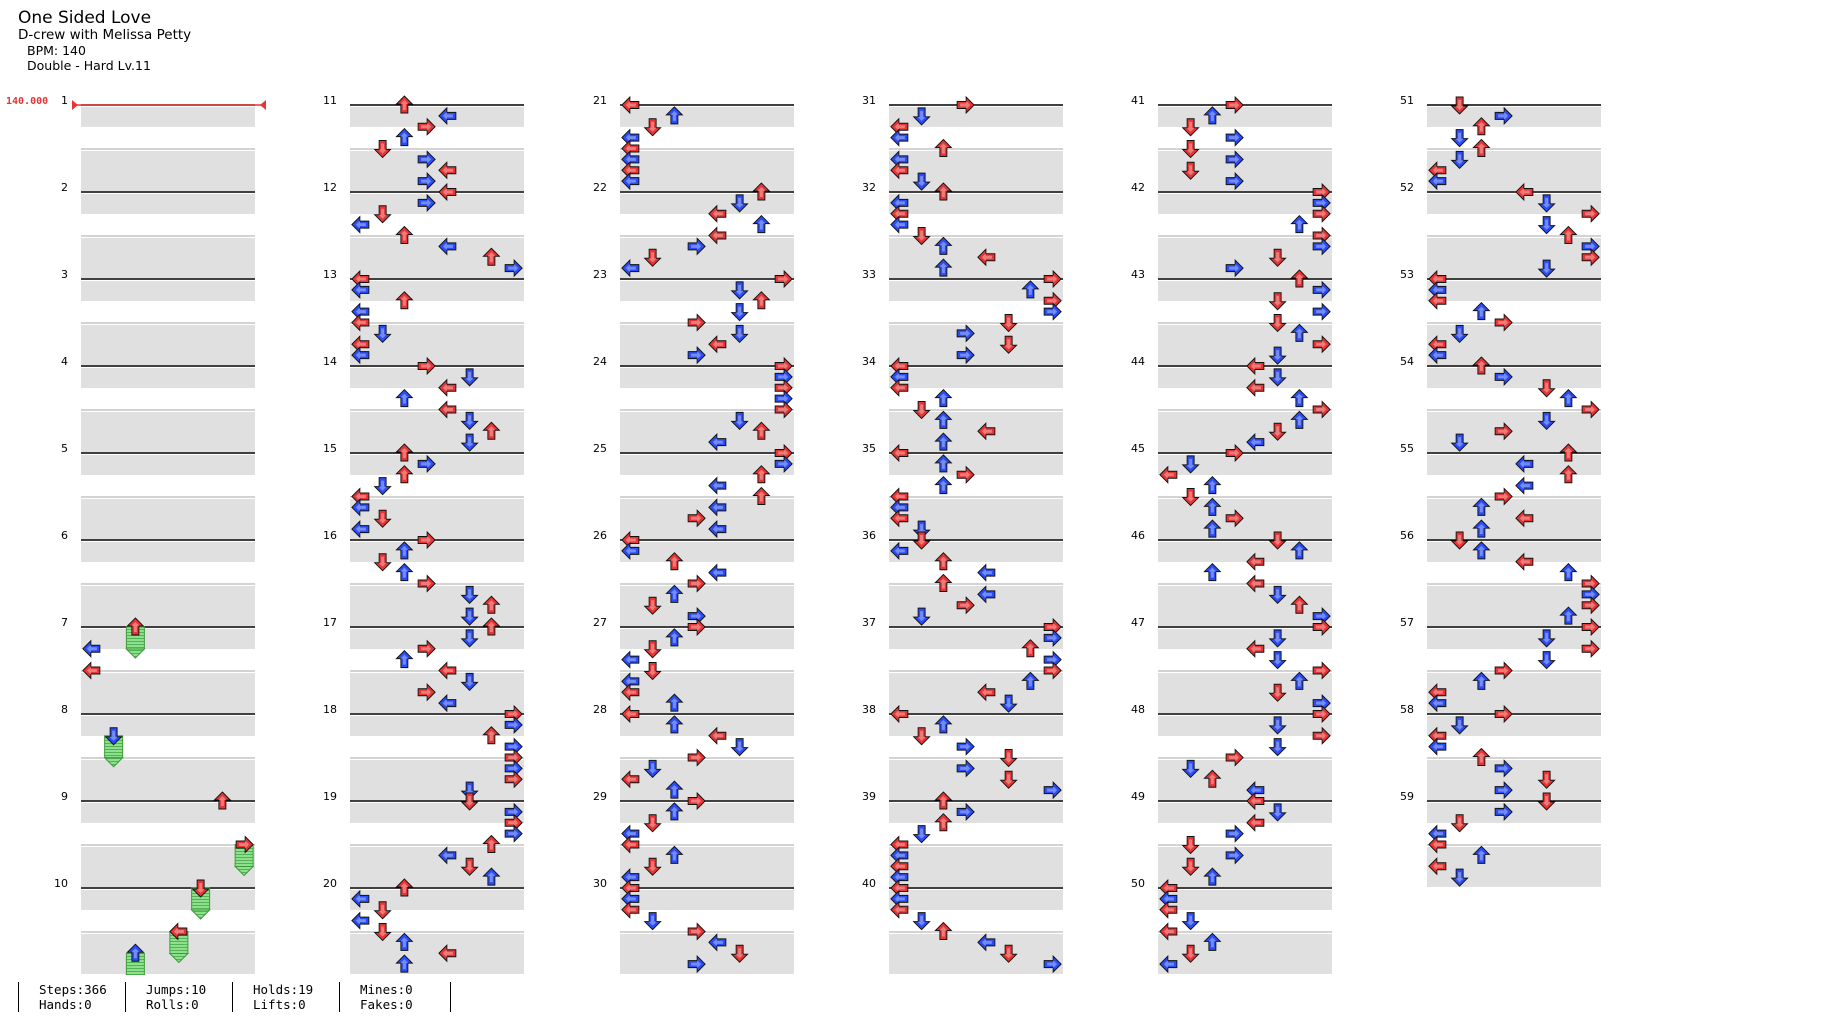 The image size is (1828, 1024). I want to click on measure-number: 51, so click(1407, 100).